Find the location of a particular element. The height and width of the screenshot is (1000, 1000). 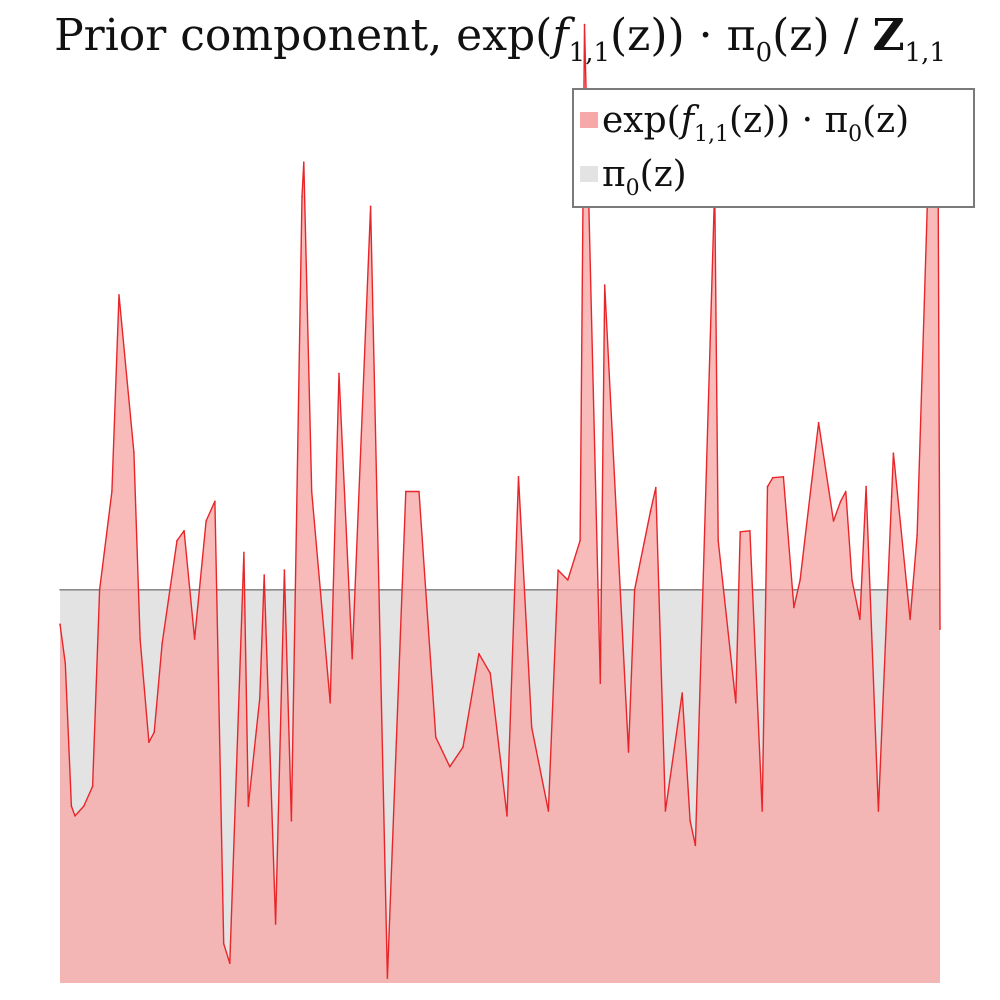

legend-label-pi-part: π is located at coordinates (614, 174).